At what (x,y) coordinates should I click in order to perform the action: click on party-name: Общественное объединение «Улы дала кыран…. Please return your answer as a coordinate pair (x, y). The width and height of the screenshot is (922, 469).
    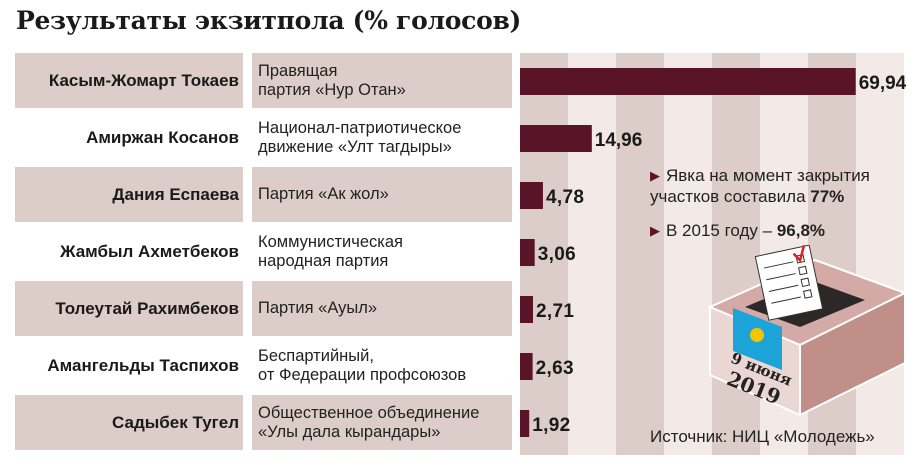
    Looking at the image, I should click on (382, 422).